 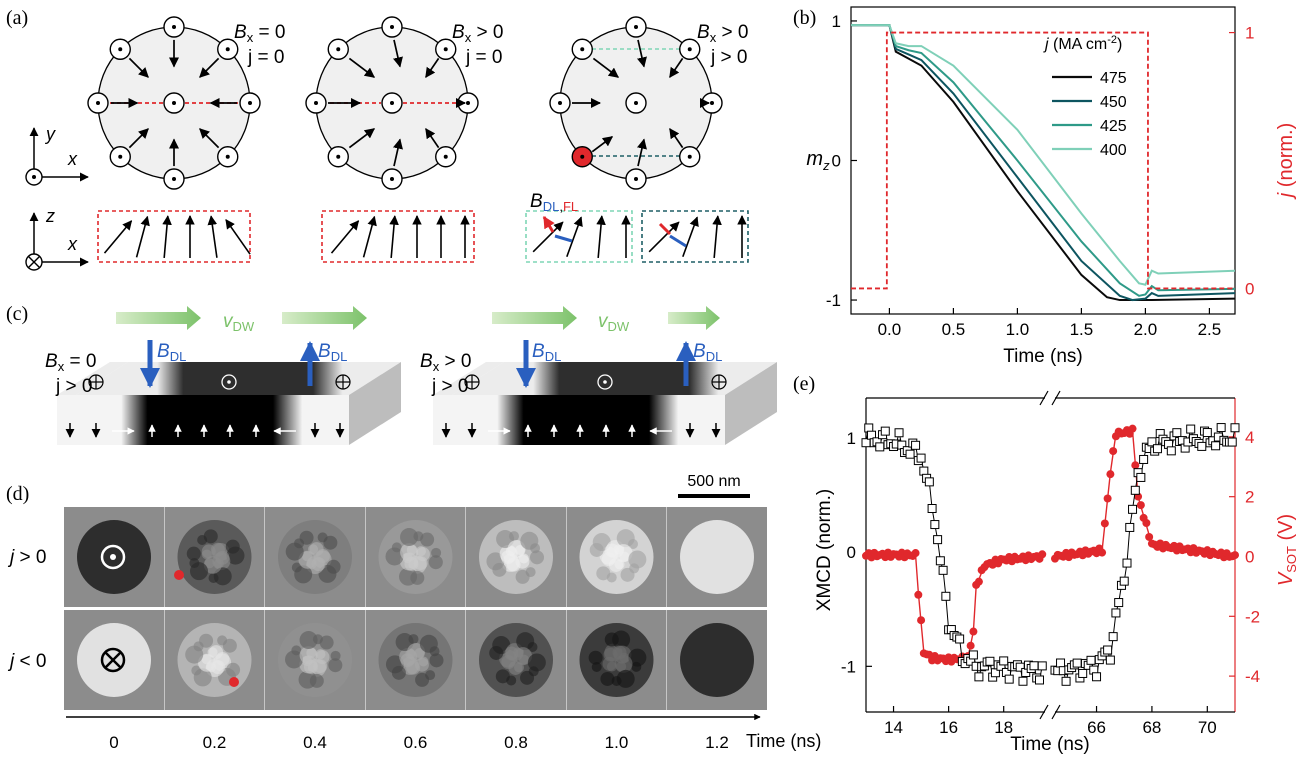 I want to click on svg-text: z, so click(x=50, y=216).